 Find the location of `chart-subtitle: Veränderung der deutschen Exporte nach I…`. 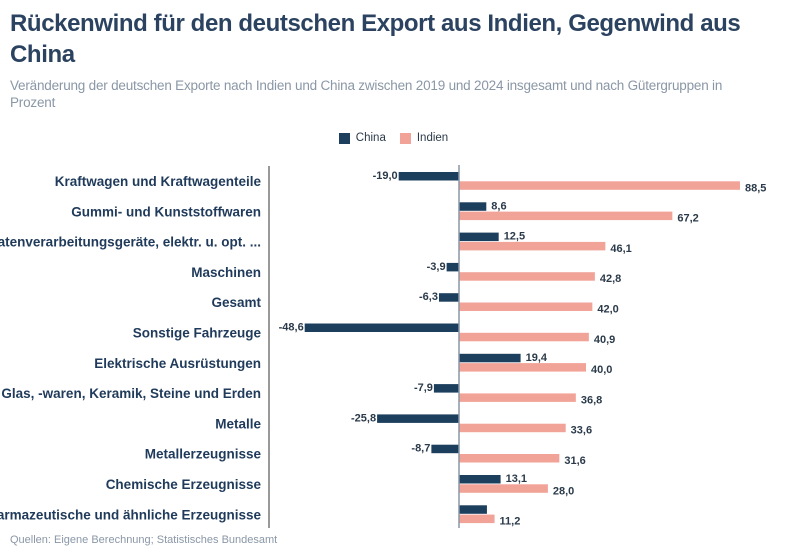

chart-subtitle: Veränderung der deutschen Exporte nach I… is located at coordinates (366, 94).